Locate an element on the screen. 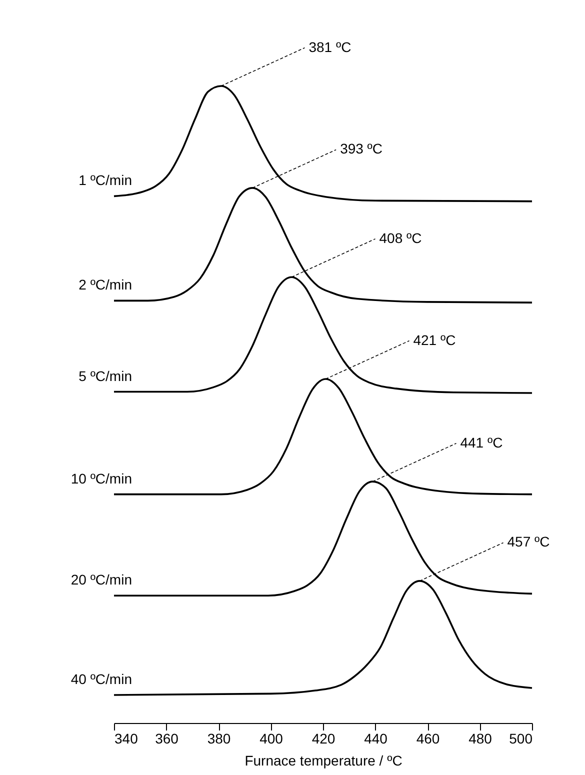  x-axis-title: Furnace temperature / ºC is located at coordinates (323, 760).